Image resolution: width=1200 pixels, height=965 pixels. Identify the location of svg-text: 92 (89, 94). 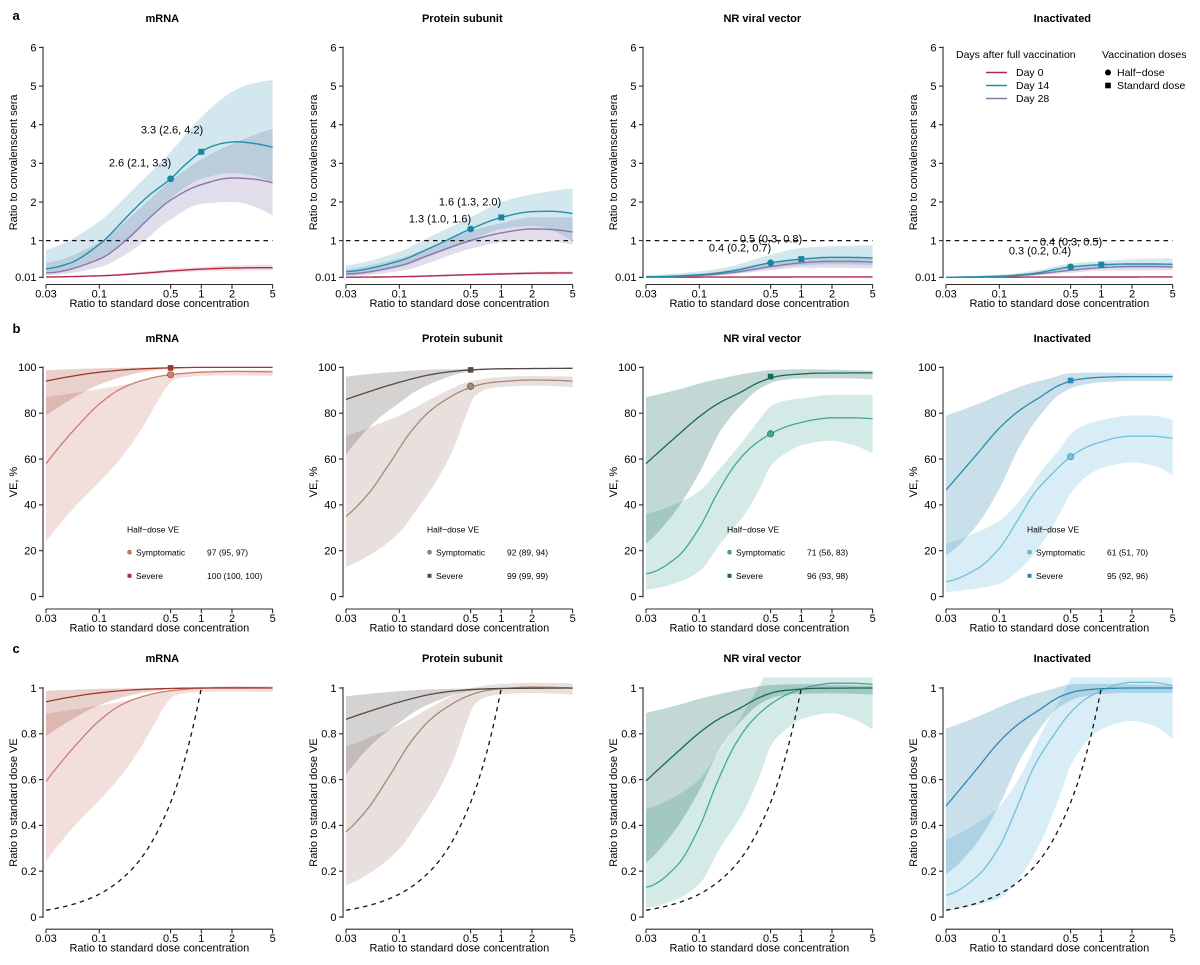
(527, 552).